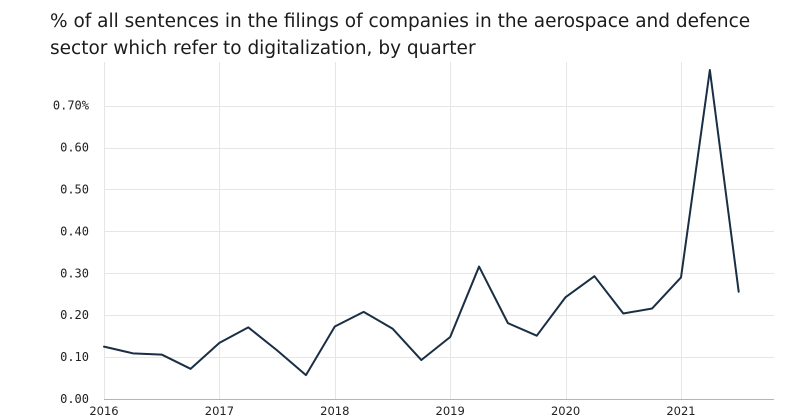 Image resolution: width=800 pixels, height=418 pixels. Describe the element at coordinates (74, 315) in the screenshot. I see `y-tick-label-2: 0.20` at that location.